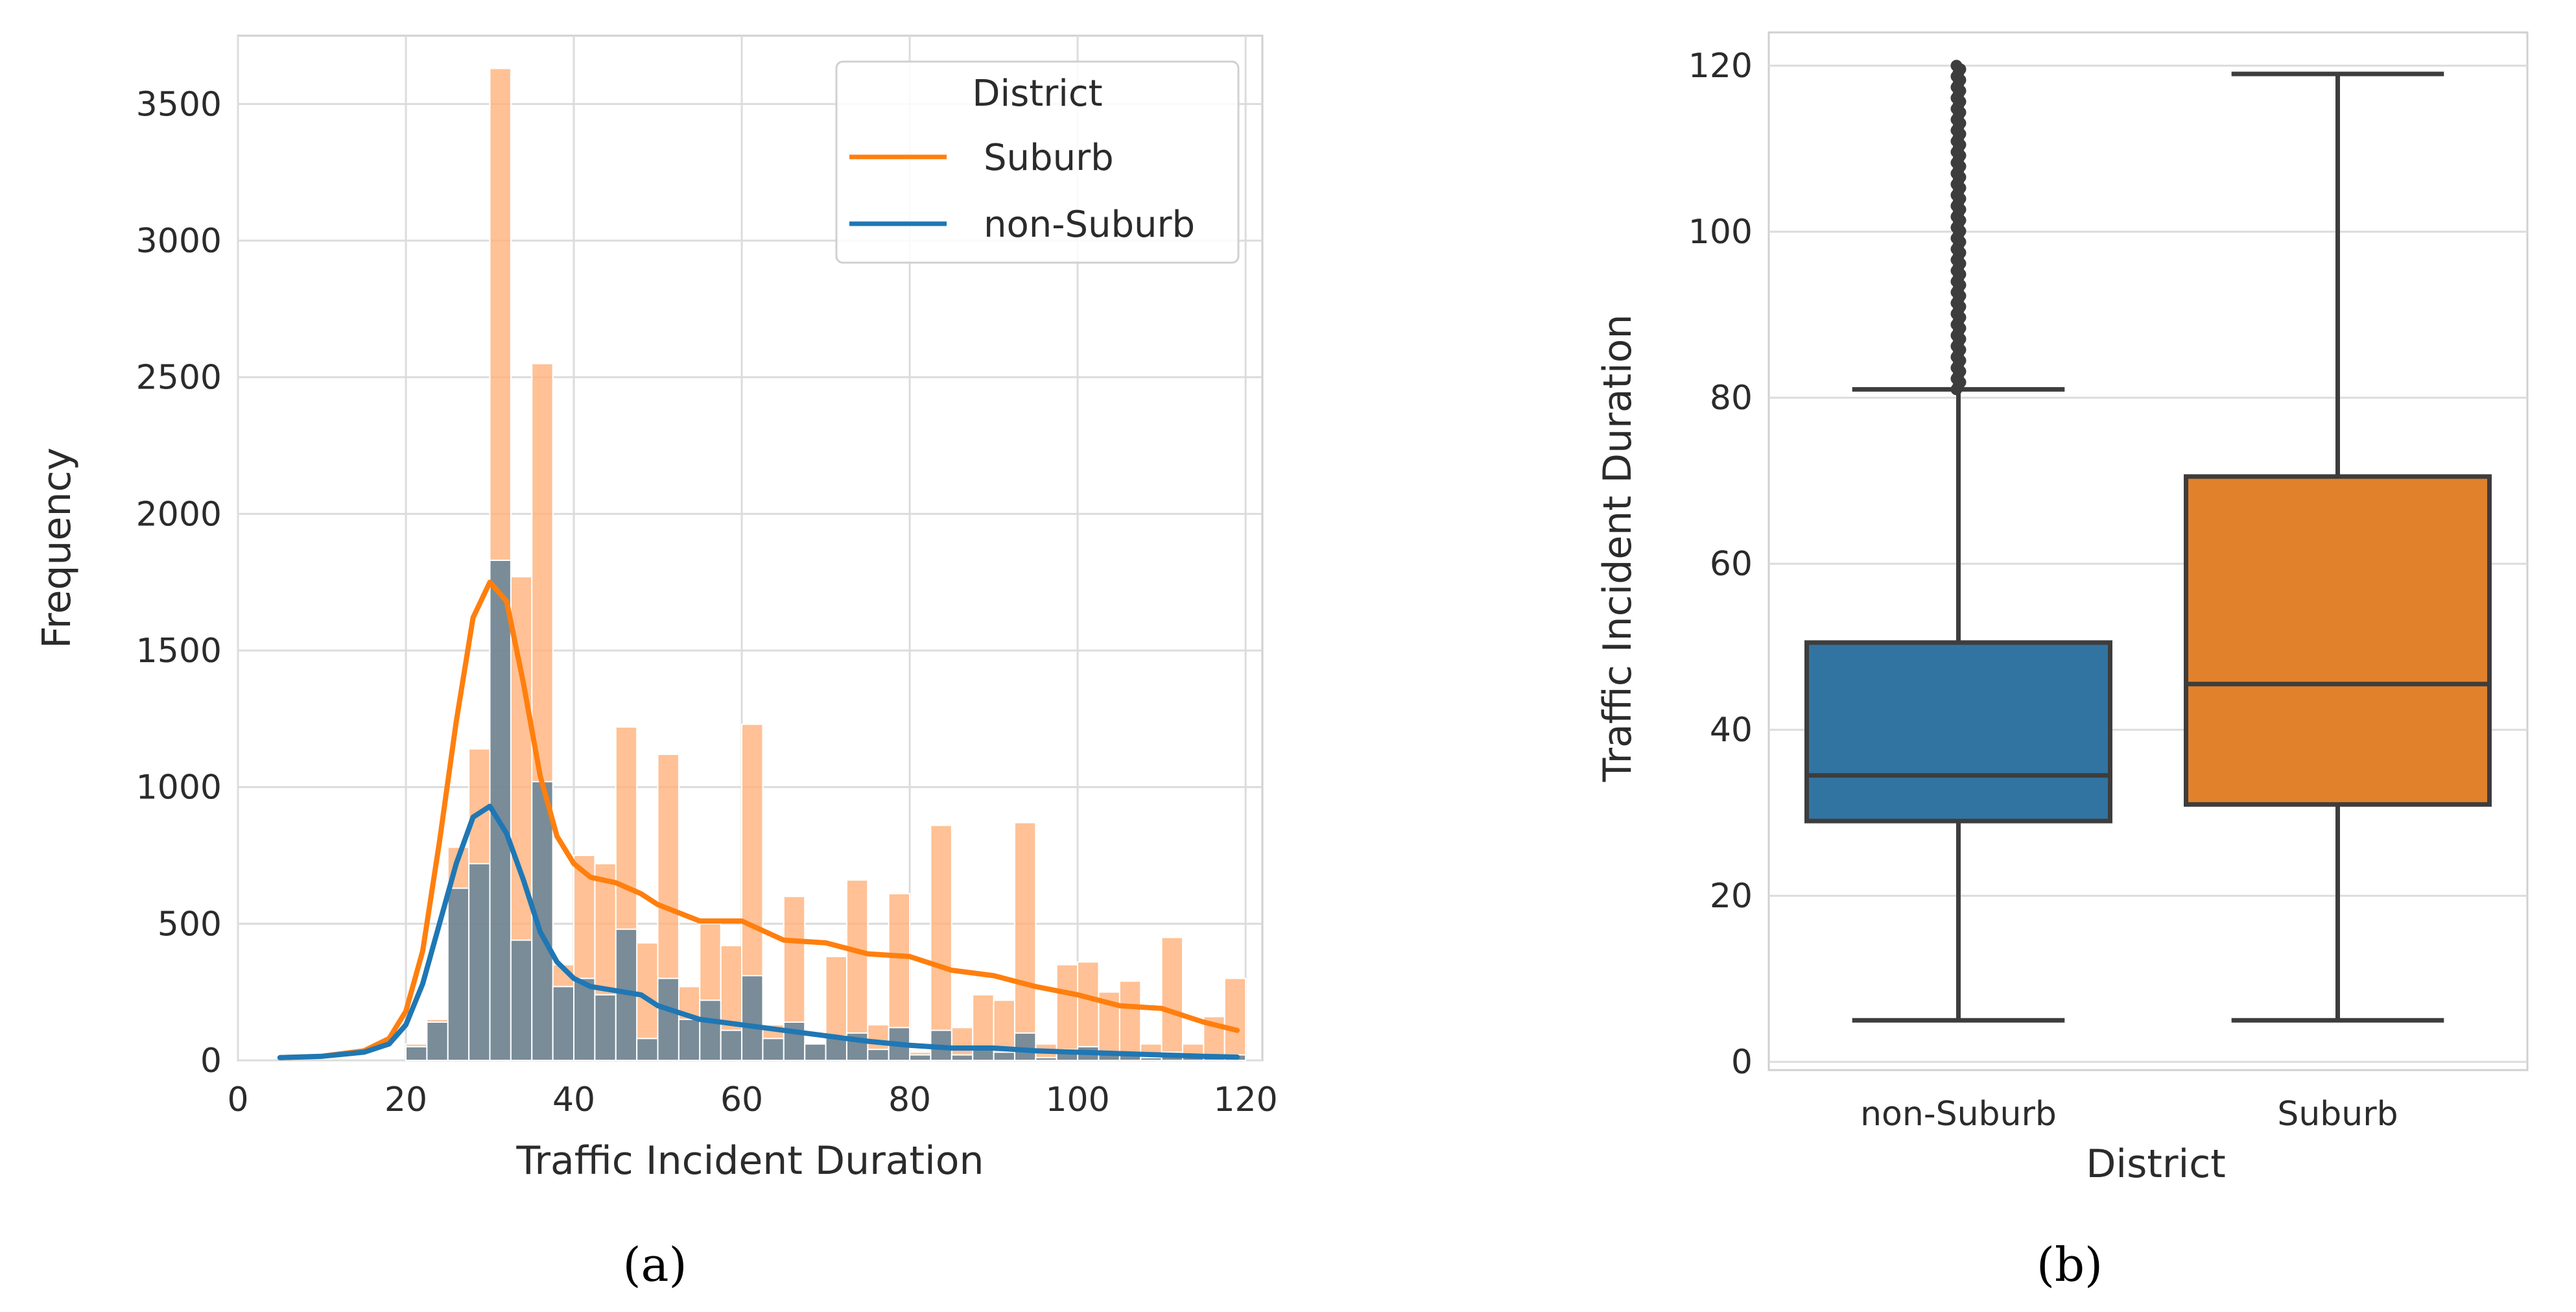 The width and height of the screenshot is (2576, 1312). I want to click on panel-b-y-tick-labels: 0 20 40 60 80 100 120, so click(1720, 564).